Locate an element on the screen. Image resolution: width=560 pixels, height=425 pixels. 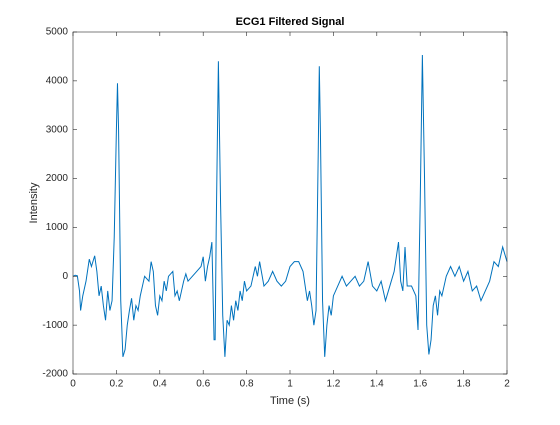
y-tick-label: -2000 is located at coordinates (55, 374).